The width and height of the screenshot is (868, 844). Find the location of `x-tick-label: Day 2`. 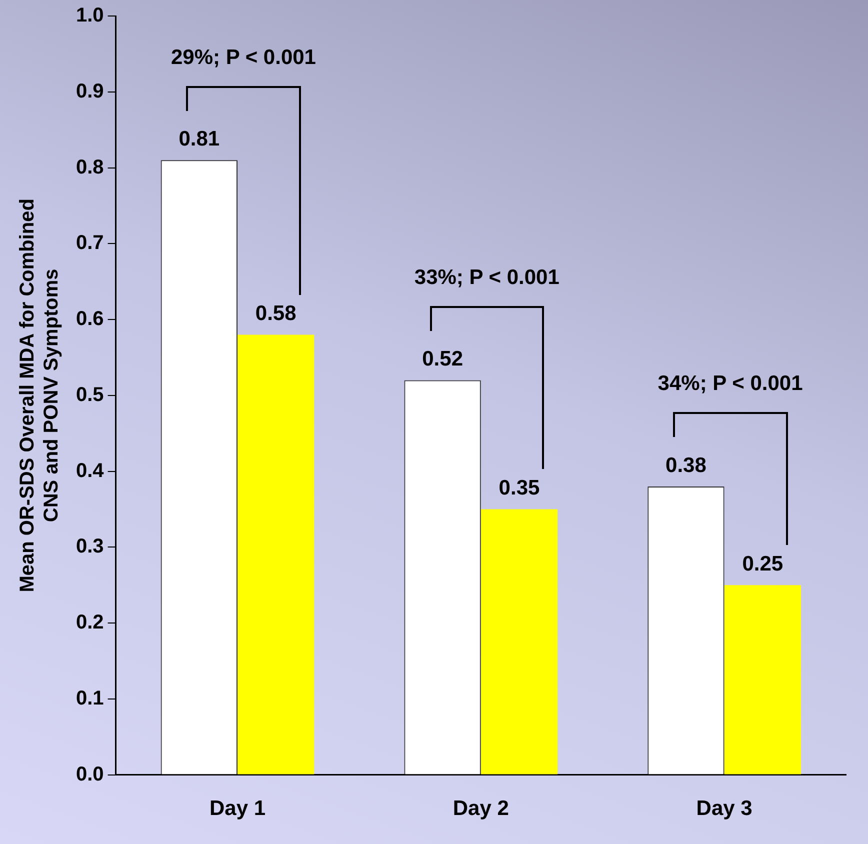

x-tick-label: Day 2 is located at coordinates (480, 808).